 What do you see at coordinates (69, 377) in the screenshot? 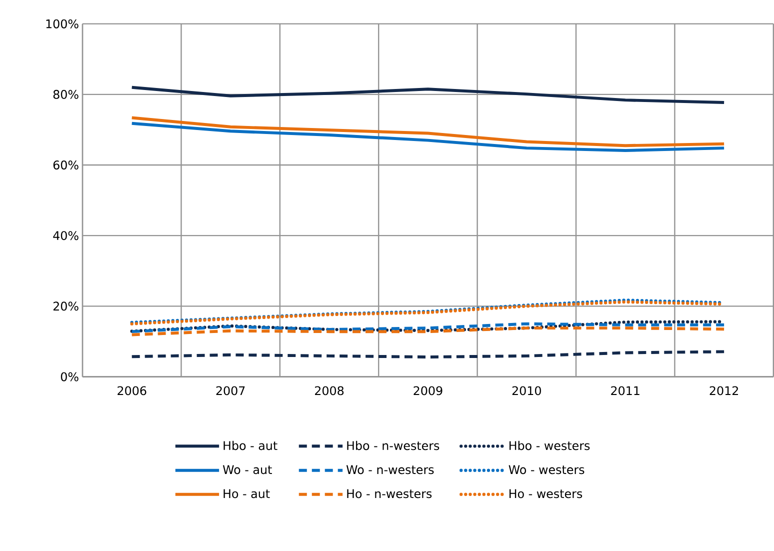
I see `y-tick-label: 0%` at bounding box center [69, 377].